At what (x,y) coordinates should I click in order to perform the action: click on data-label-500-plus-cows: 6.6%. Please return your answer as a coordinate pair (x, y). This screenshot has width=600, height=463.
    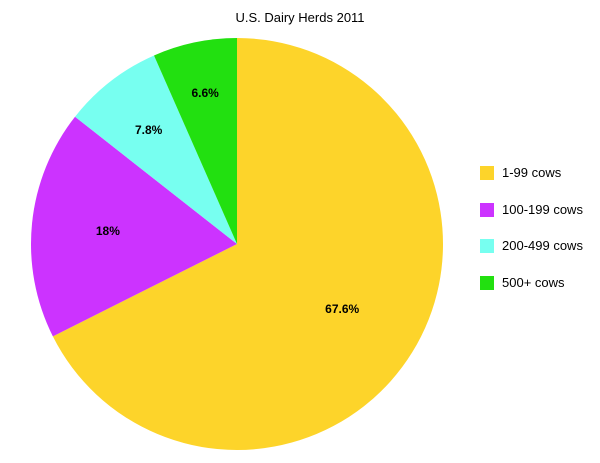
    Looking at the image, I should click on (206, 93).